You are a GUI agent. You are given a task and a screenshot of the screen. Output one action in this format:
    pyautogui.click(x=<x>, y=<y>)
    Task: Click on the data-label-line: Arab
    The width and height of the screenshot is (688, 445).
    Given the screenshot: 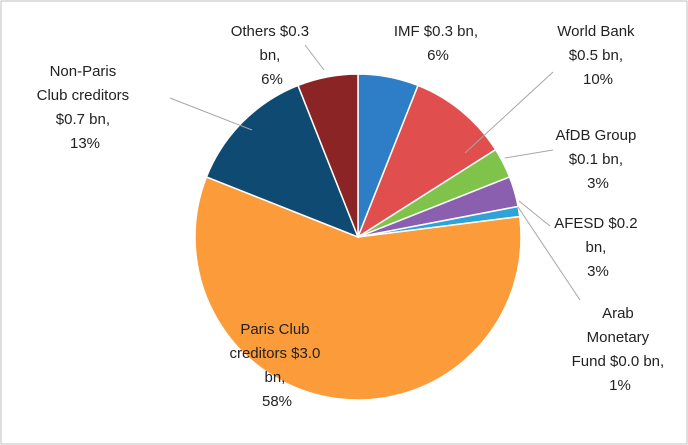 What is the action you would take?
    pyautogui.click(x=620, y=313)
    